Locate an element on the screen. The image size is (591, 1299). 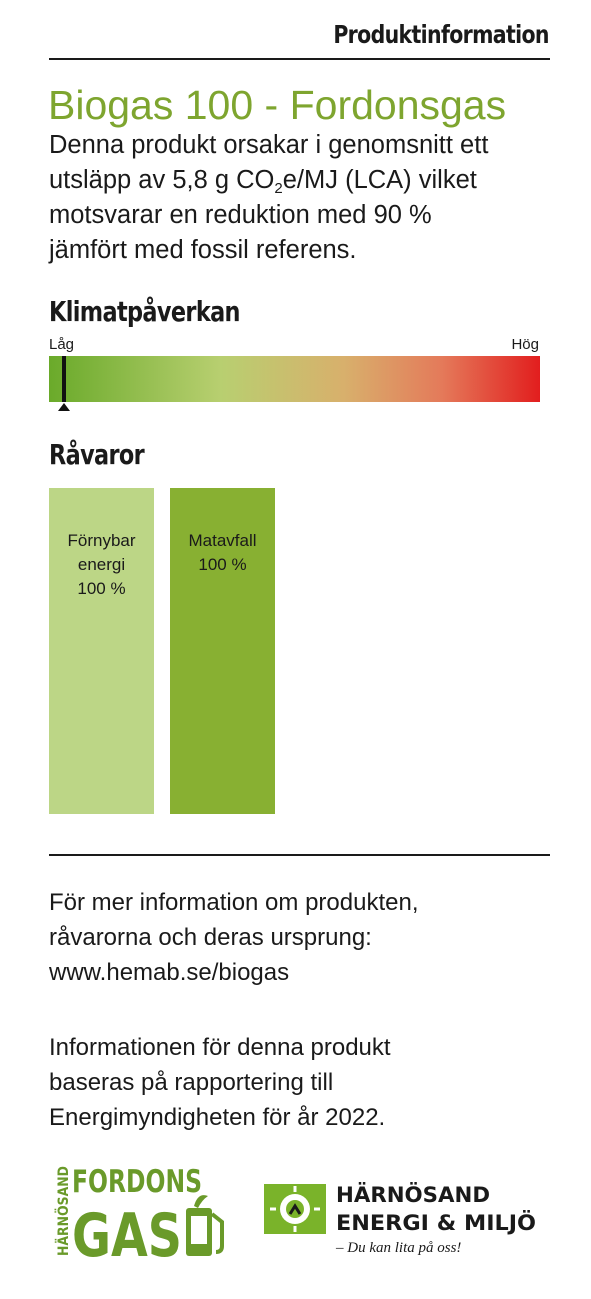
climate-gradient-bar is located at coordinates (294, 379).